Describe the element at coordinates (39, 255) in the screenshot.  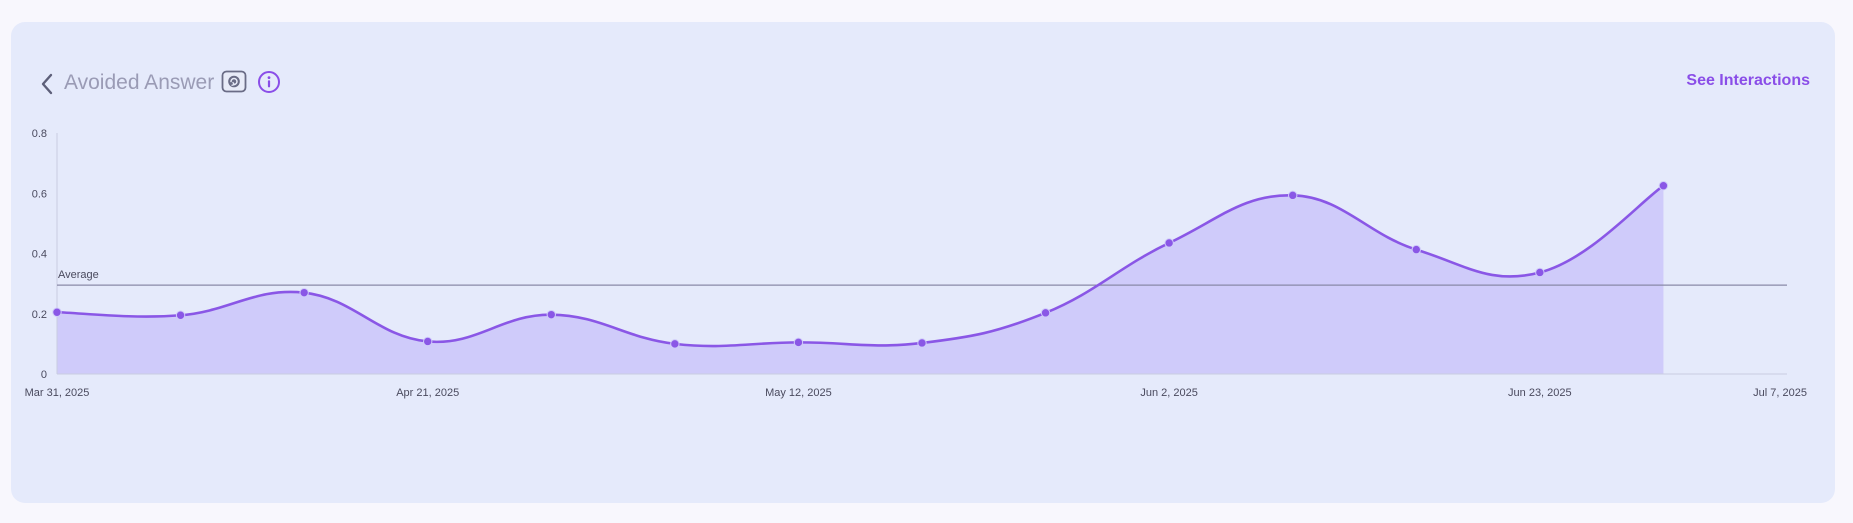
I see `y-tick-label: 0.4` at that location.